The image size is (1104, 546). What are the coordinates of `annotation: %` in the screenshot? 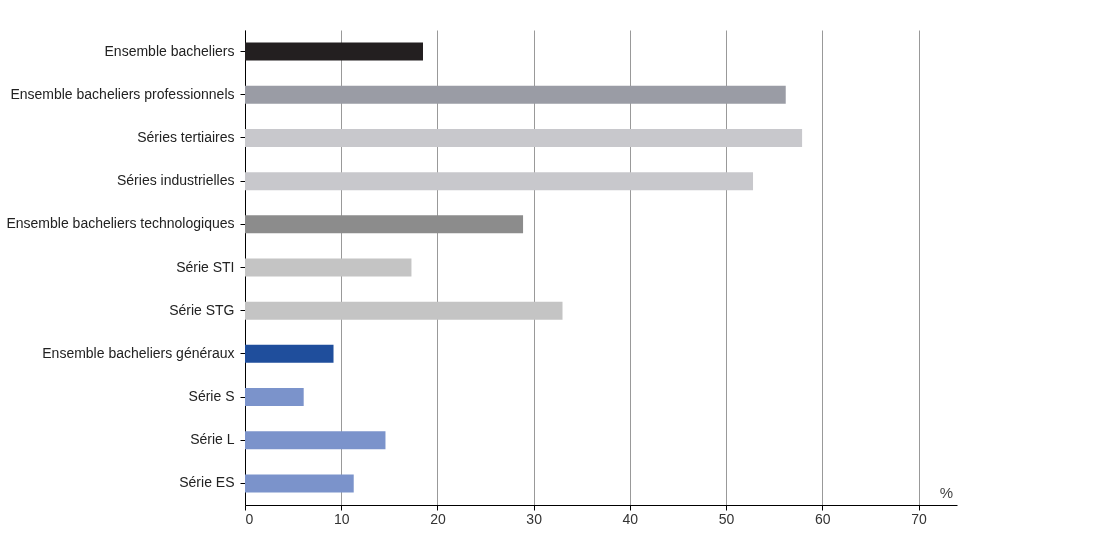 It's located at (946, 492).